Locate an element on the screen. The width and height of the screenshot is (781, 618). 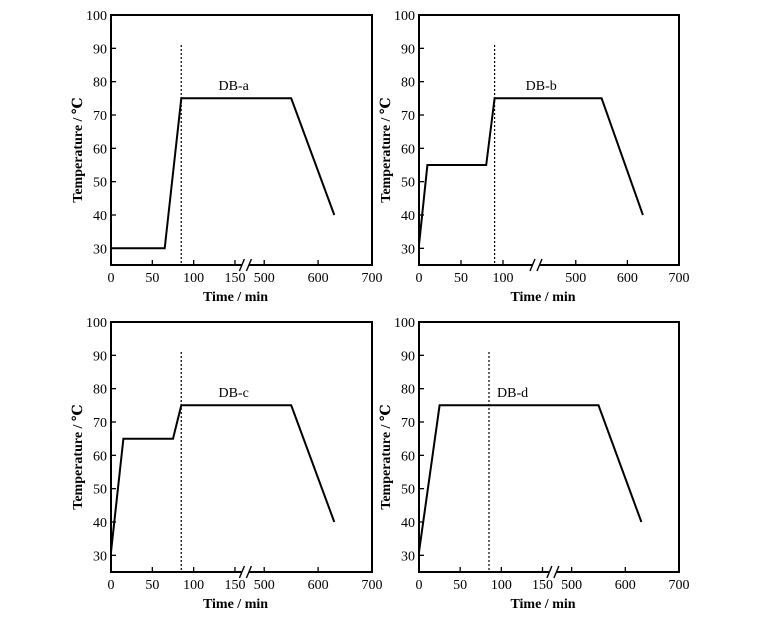
panel-title: DB-c is located at coordinates (234, 393).